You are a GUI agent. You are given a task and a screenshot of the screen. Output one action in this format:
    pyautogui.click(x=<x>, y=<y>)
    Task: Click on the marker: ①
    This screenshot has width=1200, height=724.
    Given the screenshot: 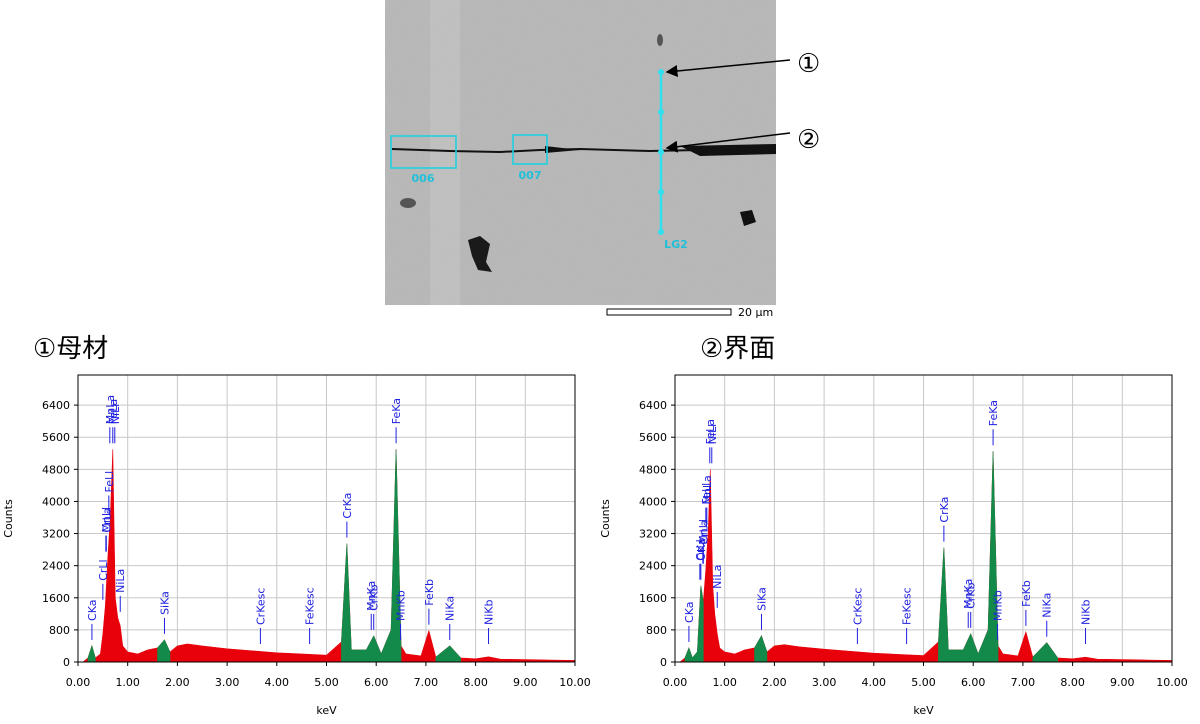 What is the action you would take?
    pyautogui.click(x=808, y=64)
    